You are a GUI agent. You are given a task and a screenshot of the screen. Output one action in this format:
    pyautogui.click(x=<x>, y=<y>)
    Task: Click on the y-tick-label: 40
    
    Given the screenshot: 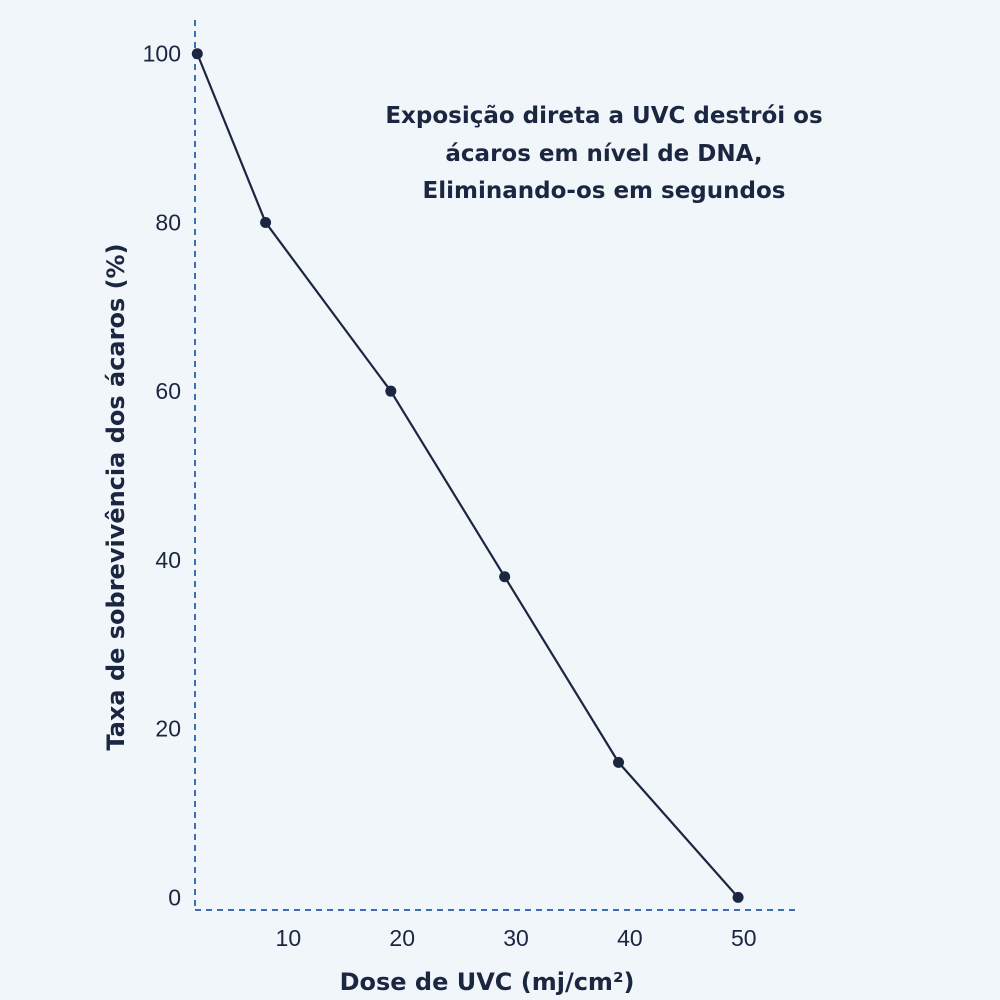 What is the action you would take?
    pyautogui.click(x=168, y=560)
    